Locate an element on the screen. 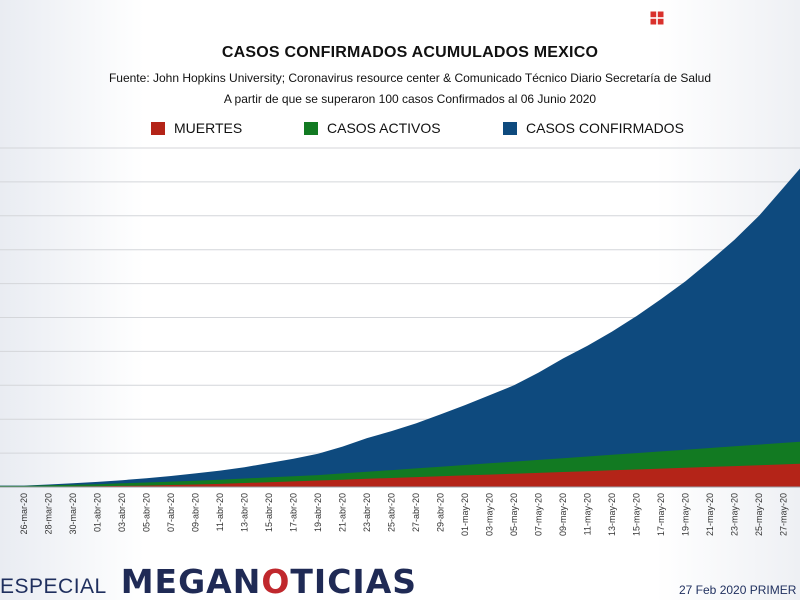 The height and width of the screenshot is (601, 800). legend-swatch-muertes is located at coordinates (158, 128).